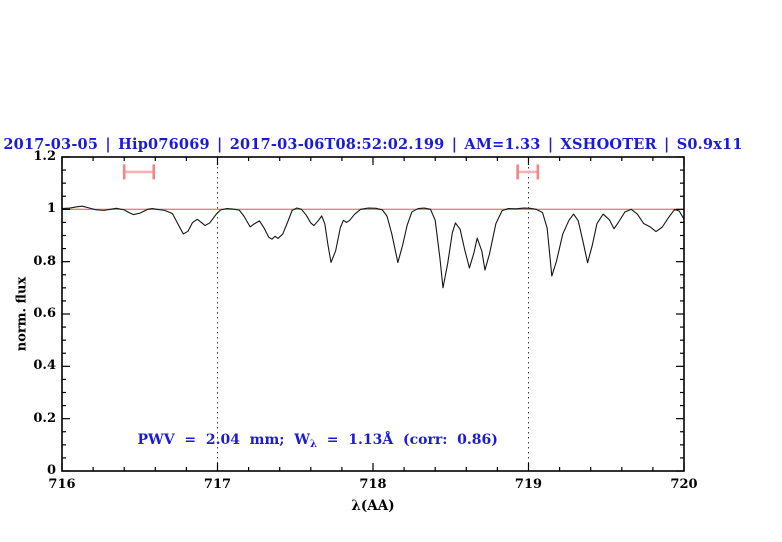 The height and width of the screenshot is (542, 782). I want to click on lambda-subscript: λ, so click(313, 444).